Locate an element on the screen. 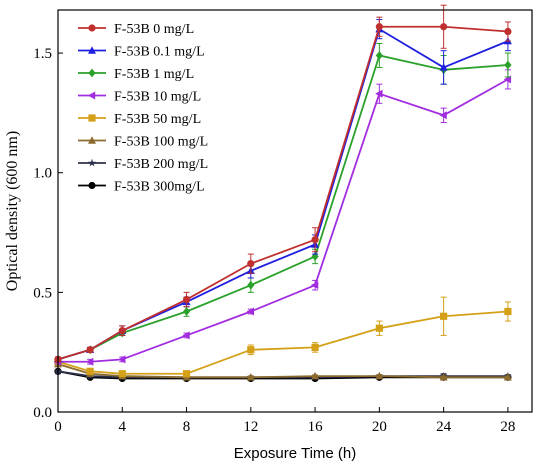 Image resolution: width=550 pixels, height=473 pixels. x-tick-label: 8 is located at coordinates (187, 427).